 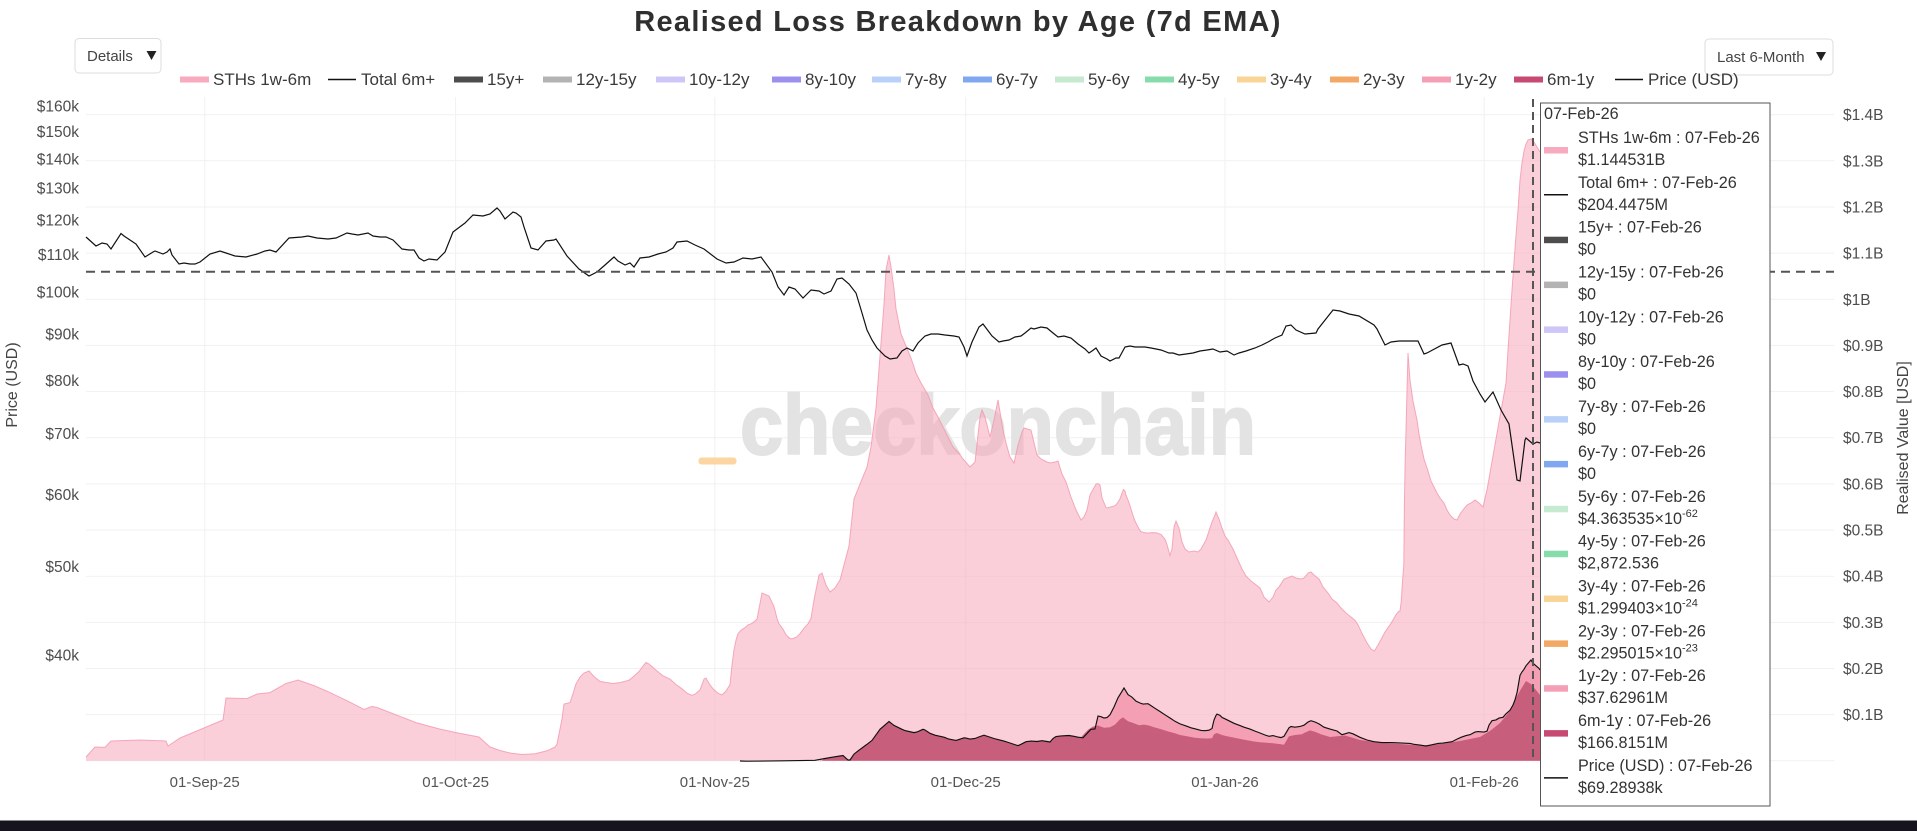 What do you see at coordinates (1642, 631) in the screenshot?
I see `svg-text: 2y-3y : 07-Feb-26` at bounding box center [1642, 631].